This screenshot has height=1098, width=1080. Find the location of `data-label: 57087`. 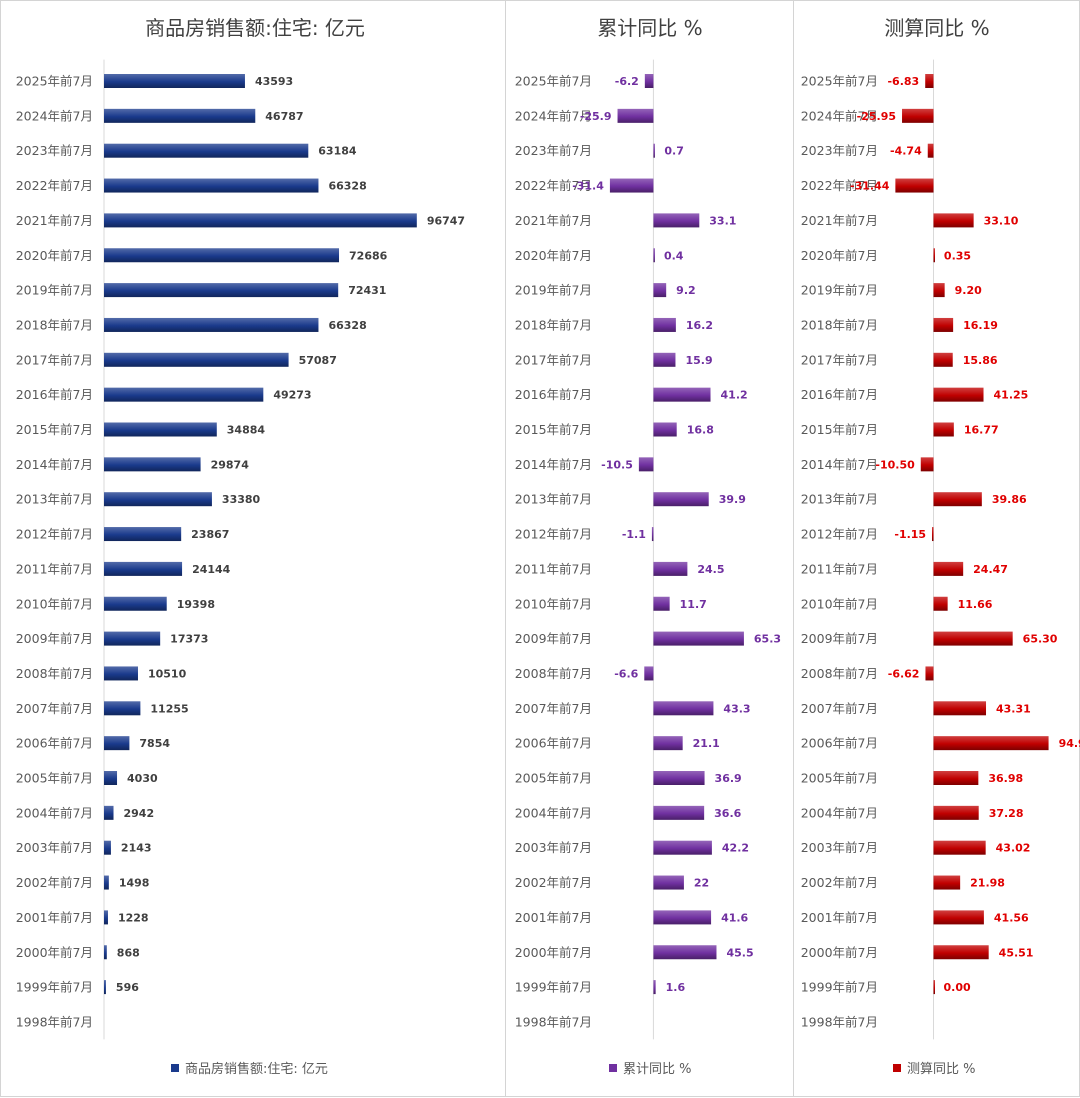

data-label: 57087 is located at coordinates (318, 360).